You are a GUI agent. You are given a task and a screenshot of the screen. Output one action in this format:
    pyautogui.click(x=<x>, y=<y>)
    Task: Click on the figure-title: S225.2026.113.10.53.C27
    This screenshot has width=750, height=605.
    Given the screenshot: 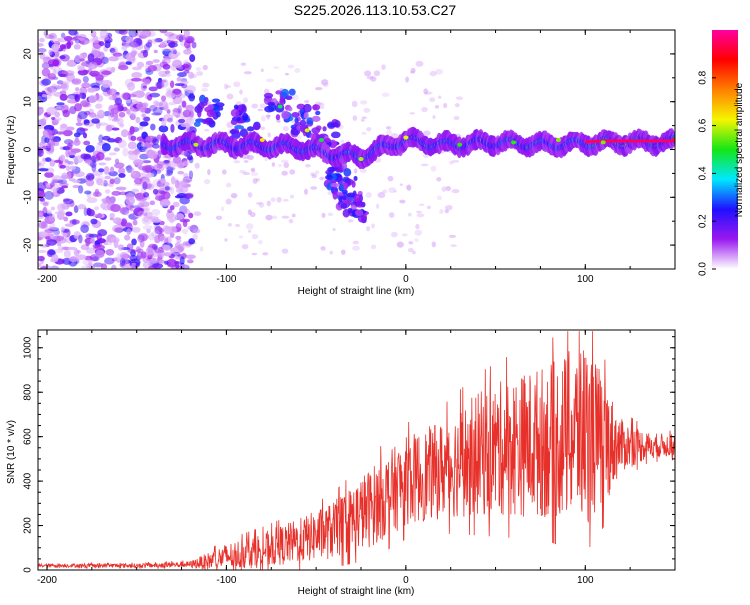 What is the action you would take?
    pyautogui.click(x=375, y=10)
    